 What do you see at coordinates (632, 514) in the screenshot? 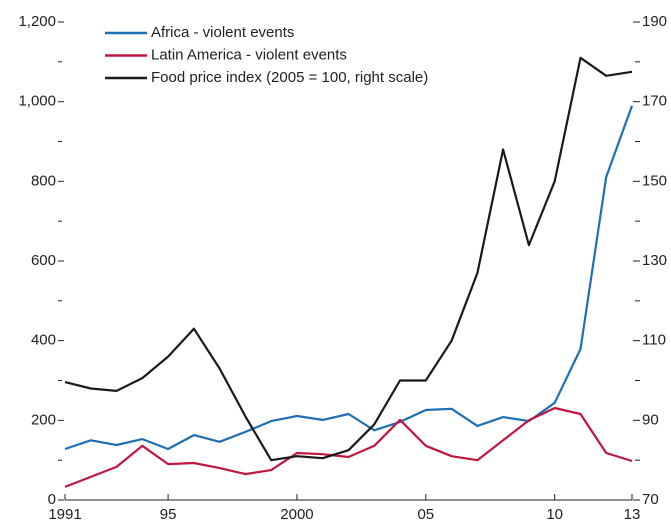
I see `x-tick-label: 13` at bounding box center [632, 514].